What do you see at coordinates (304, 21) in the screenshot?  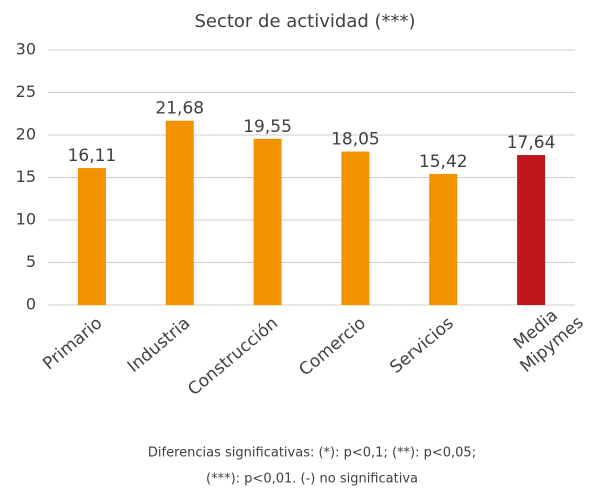 I see `chart-title: Sector de actividad (***)` at bounding box center [304, 21].